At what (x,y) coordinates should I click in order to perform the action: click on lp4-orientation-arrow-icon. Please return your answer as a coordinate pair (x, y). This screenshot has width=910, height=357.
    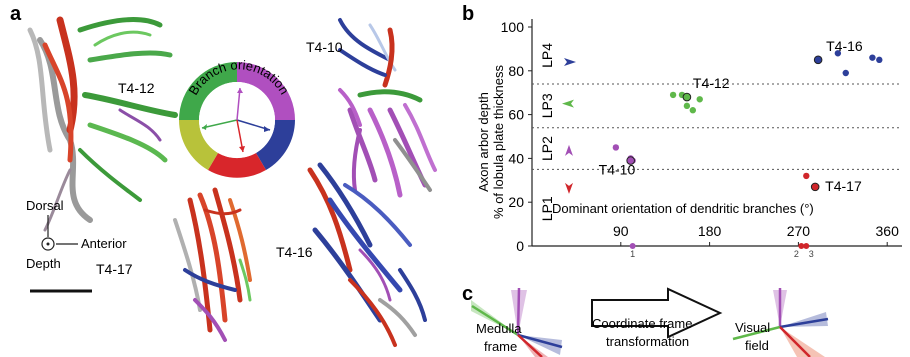
    Looking at the image, I should click on (570, 62).